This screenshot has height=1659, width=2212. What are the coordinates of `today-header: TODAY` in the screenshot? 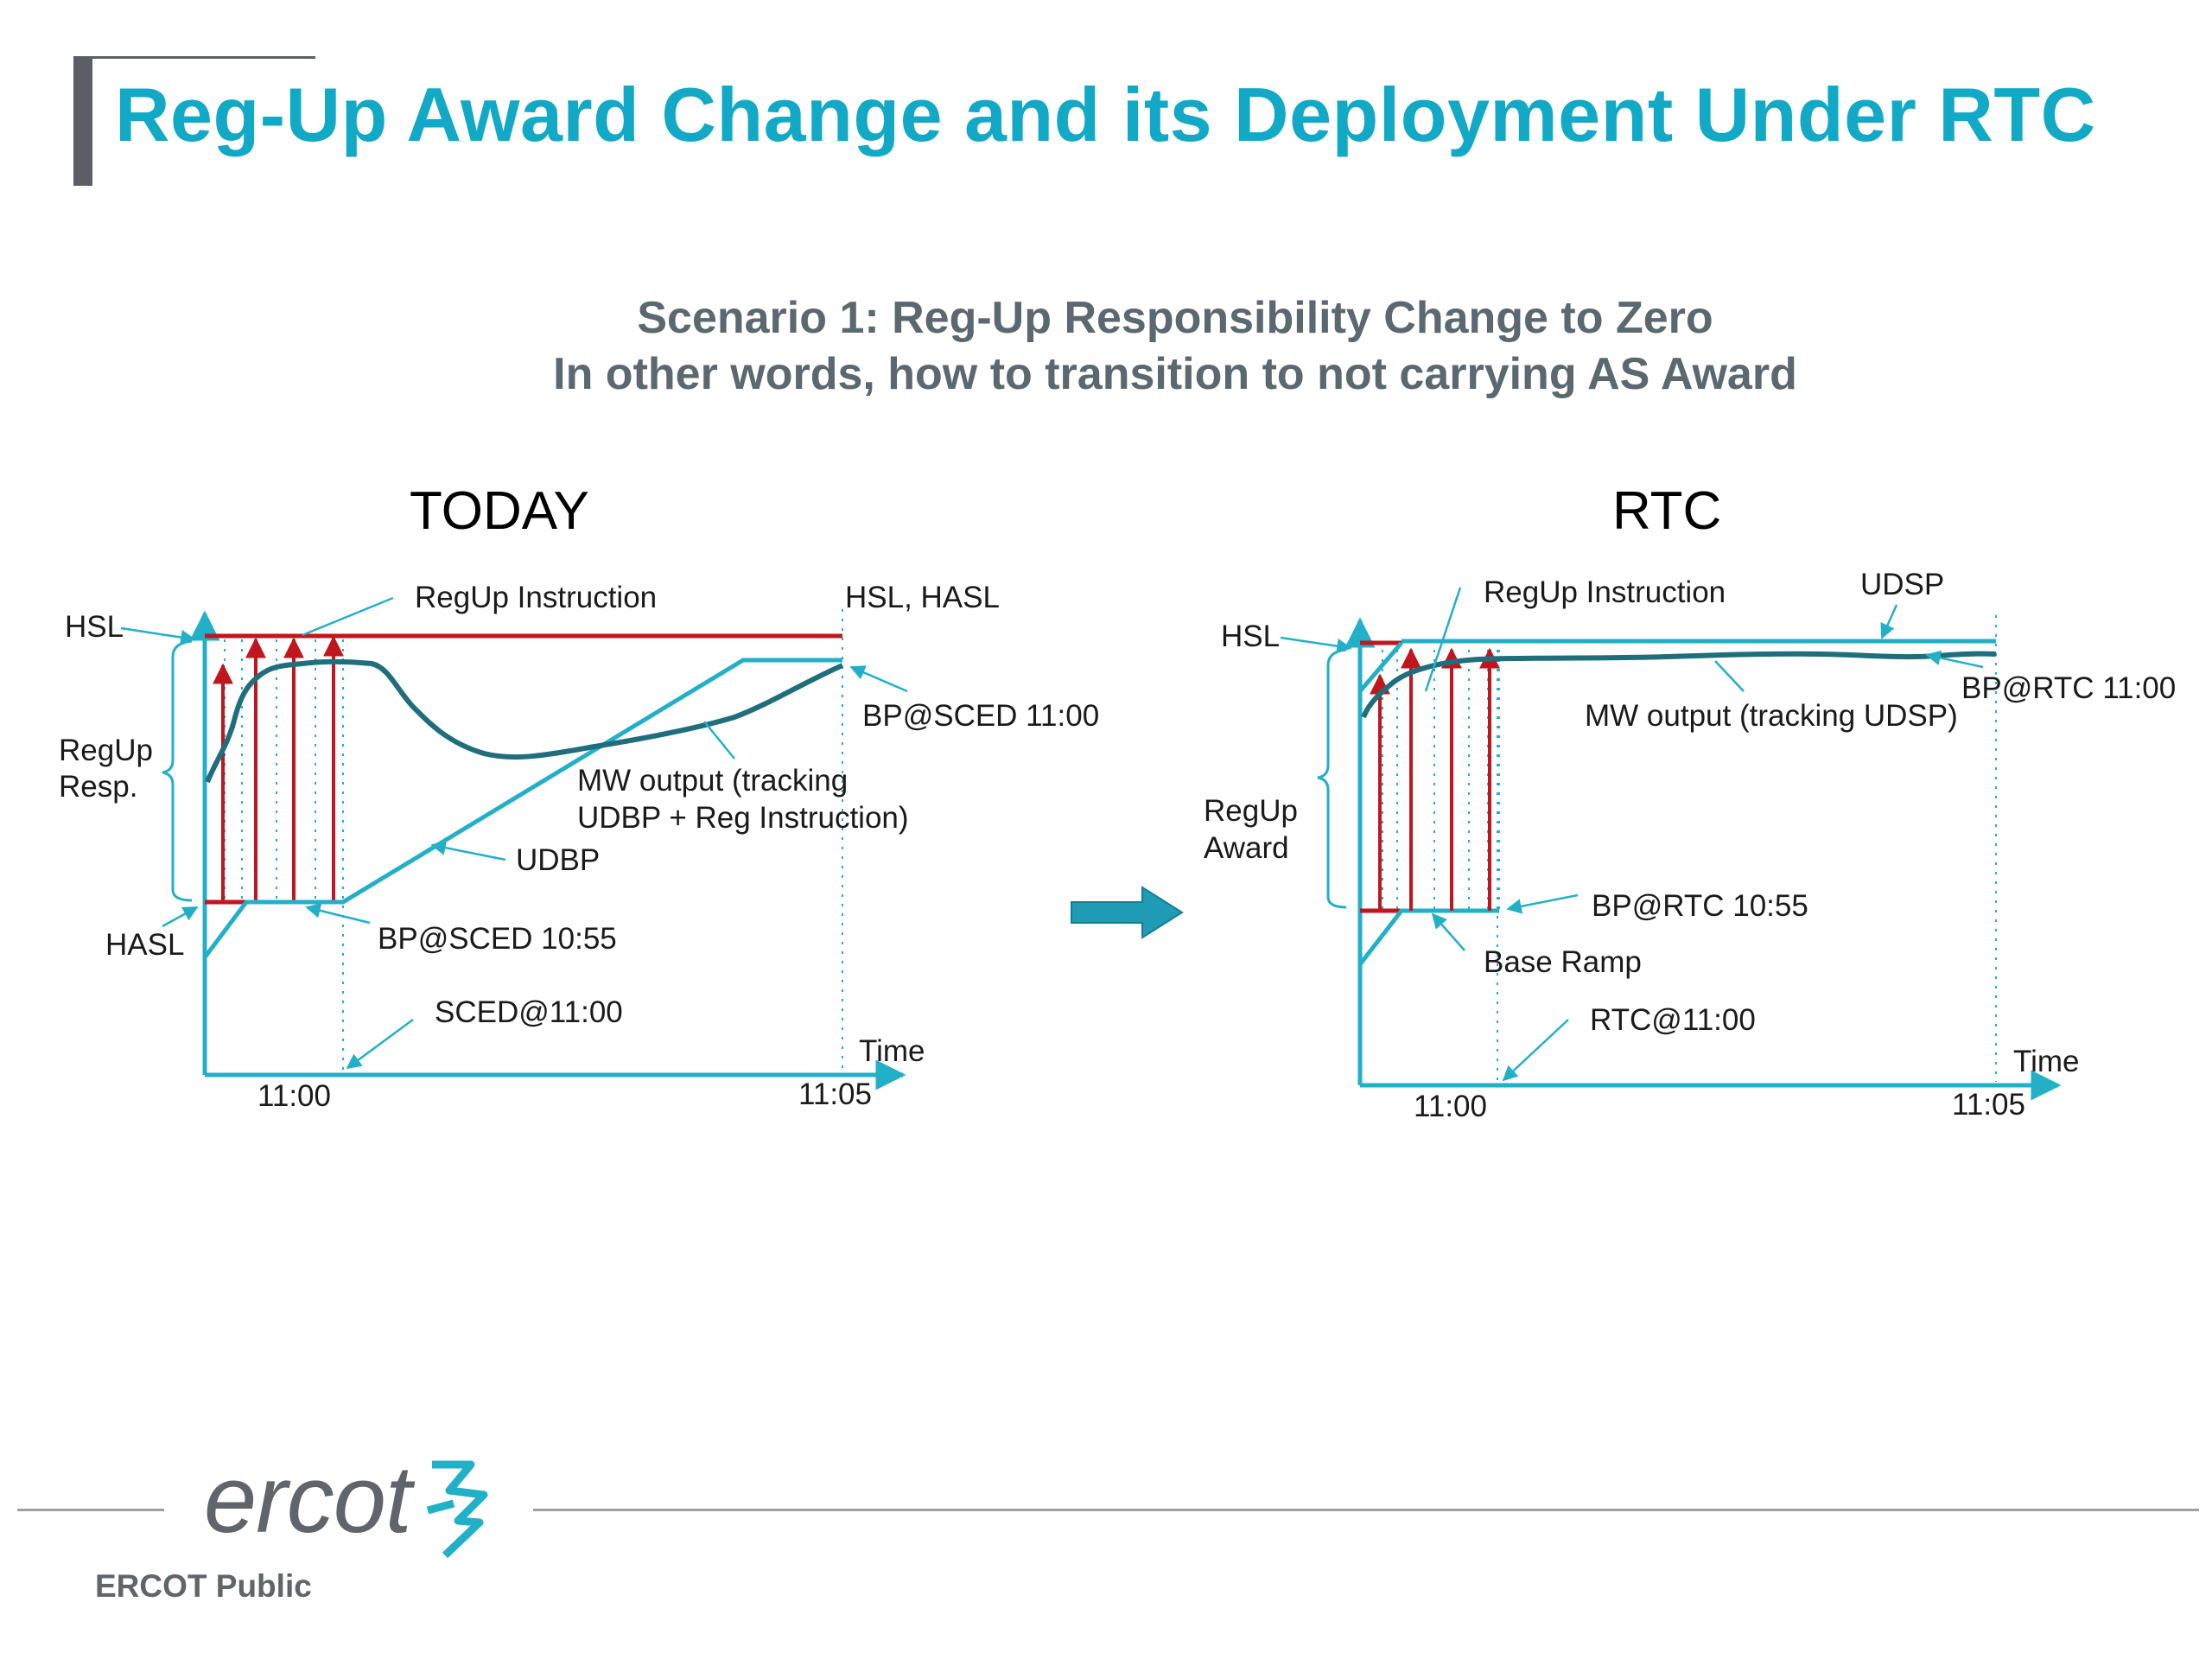 It's located at (500, 511).